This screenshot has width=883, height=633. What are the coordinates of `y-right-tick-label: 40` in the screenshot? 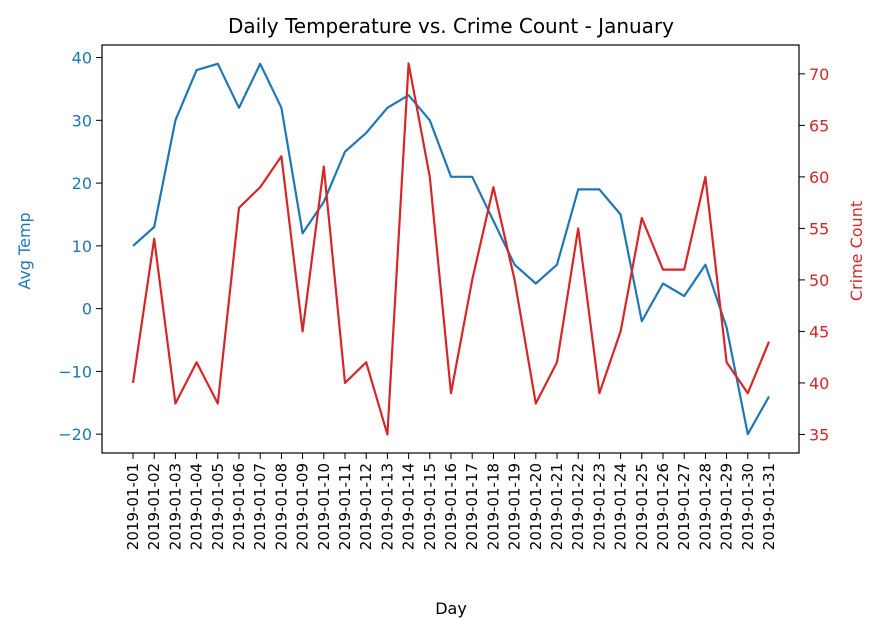 It's located at (819, 383).